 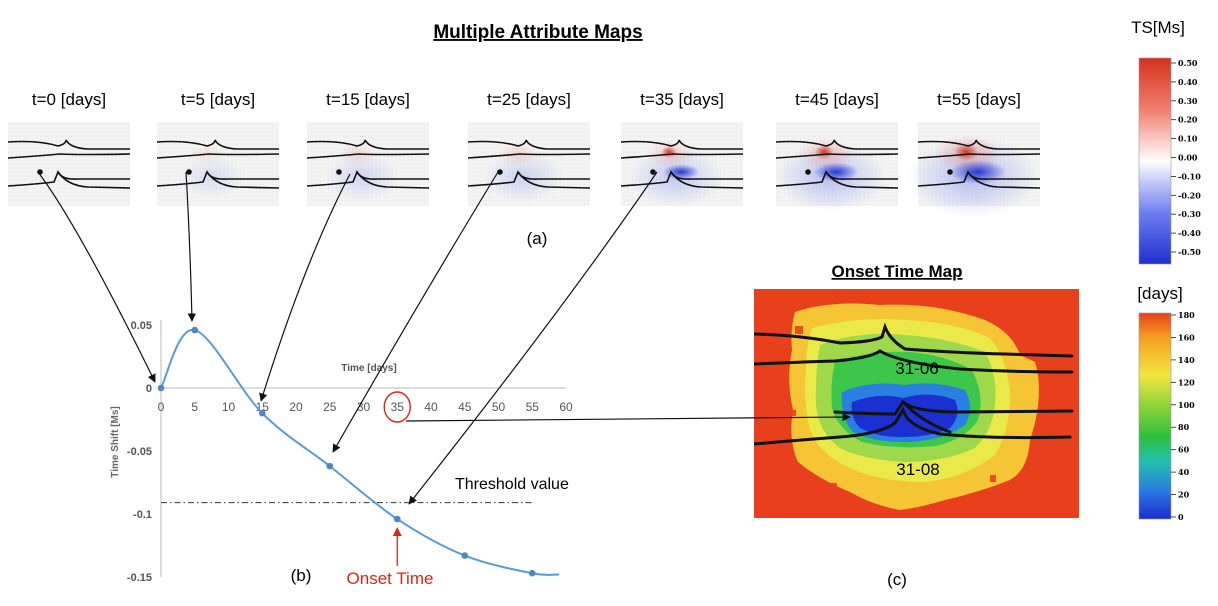 What do you see at coordinates (218, 148) in the screenshot?
I see `attribute-map-1: t=5 [days]` at bounding box center [218, 148].